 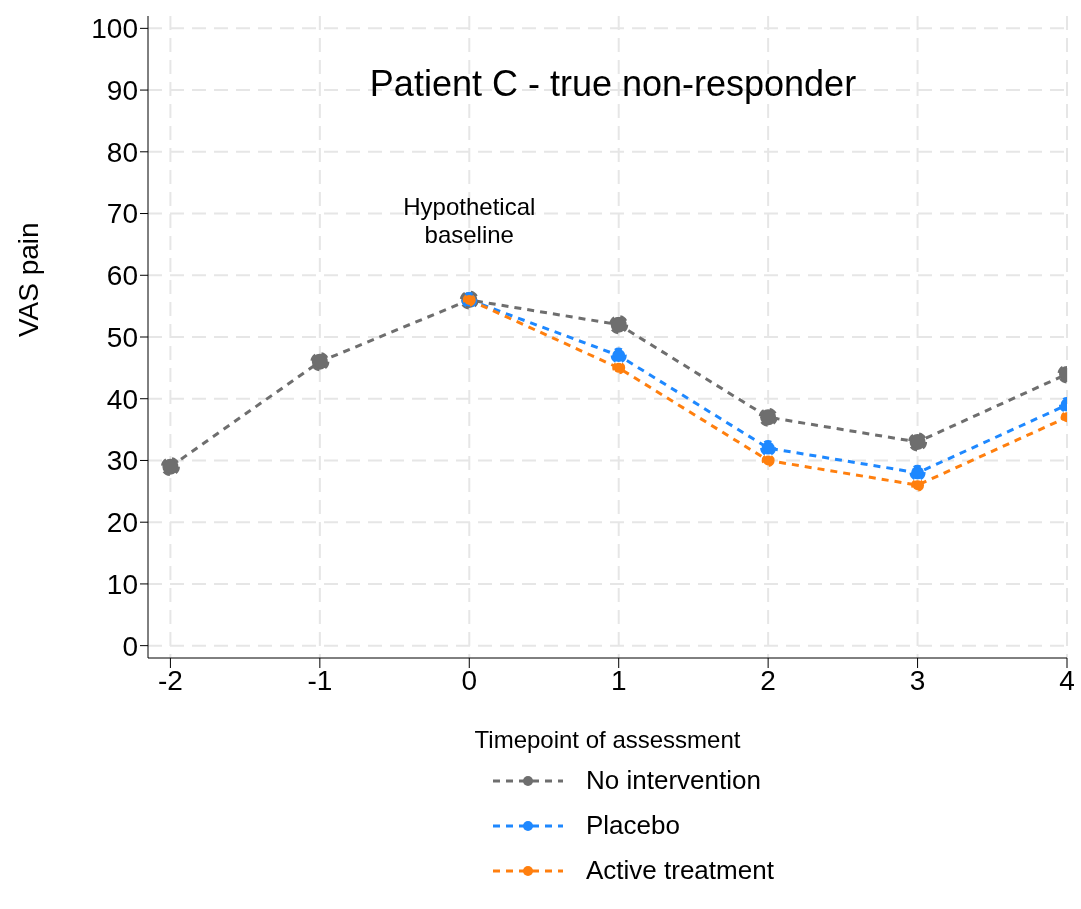 I want to click on legend-label: No intervention, so click(x=673, y=780).